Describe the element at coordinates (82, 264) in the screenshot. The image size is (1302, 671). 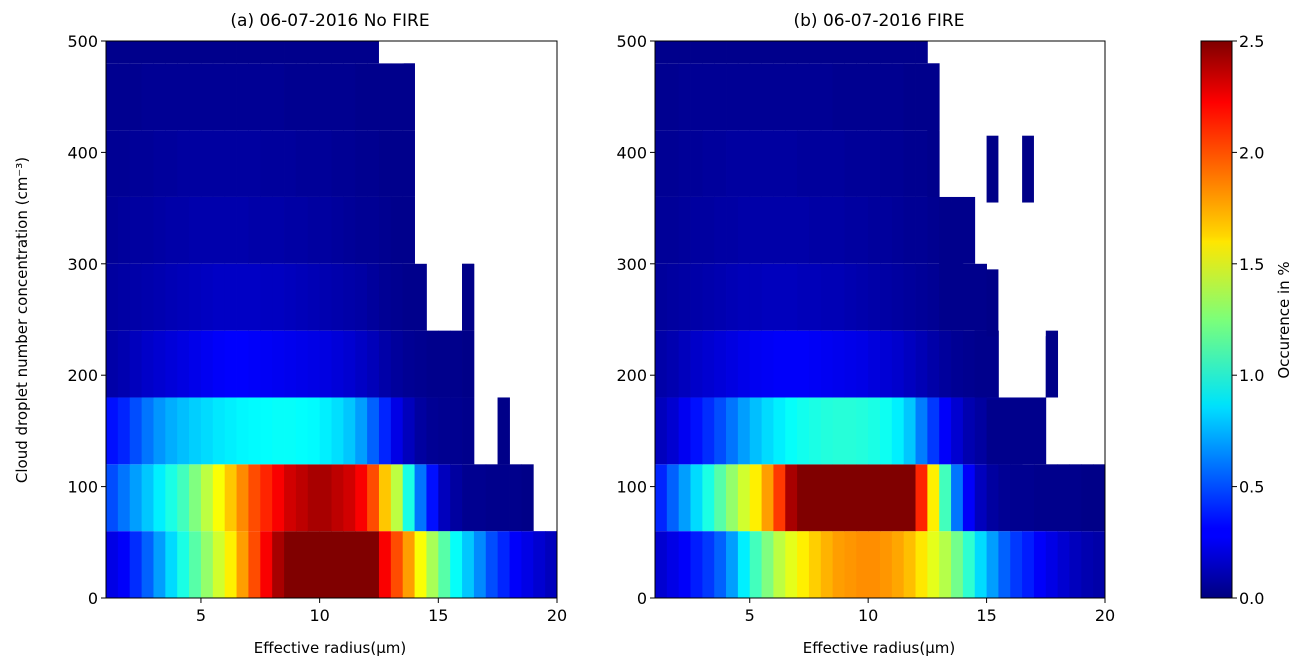
I see `y-tick-label: 300` at that location.